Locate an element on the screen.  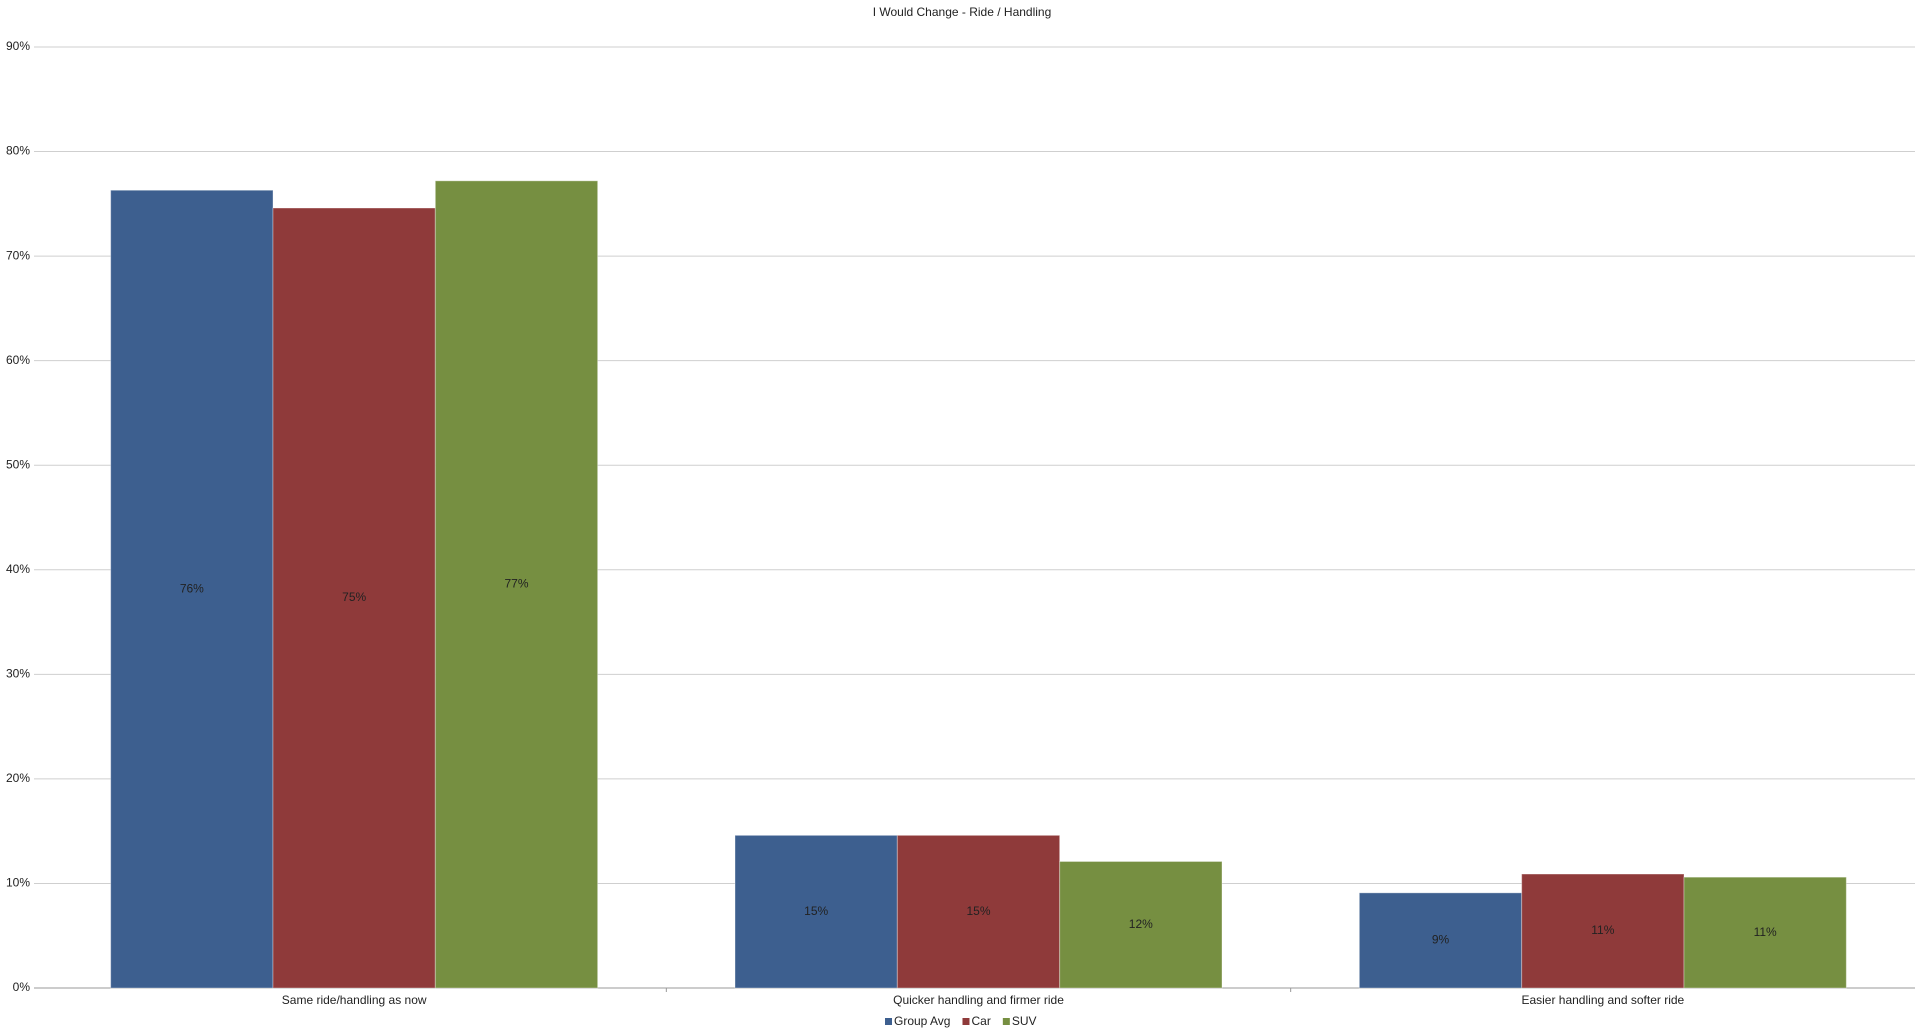
x-tick-label: Same ride/handling as now is located at coordinates (354, 1000).